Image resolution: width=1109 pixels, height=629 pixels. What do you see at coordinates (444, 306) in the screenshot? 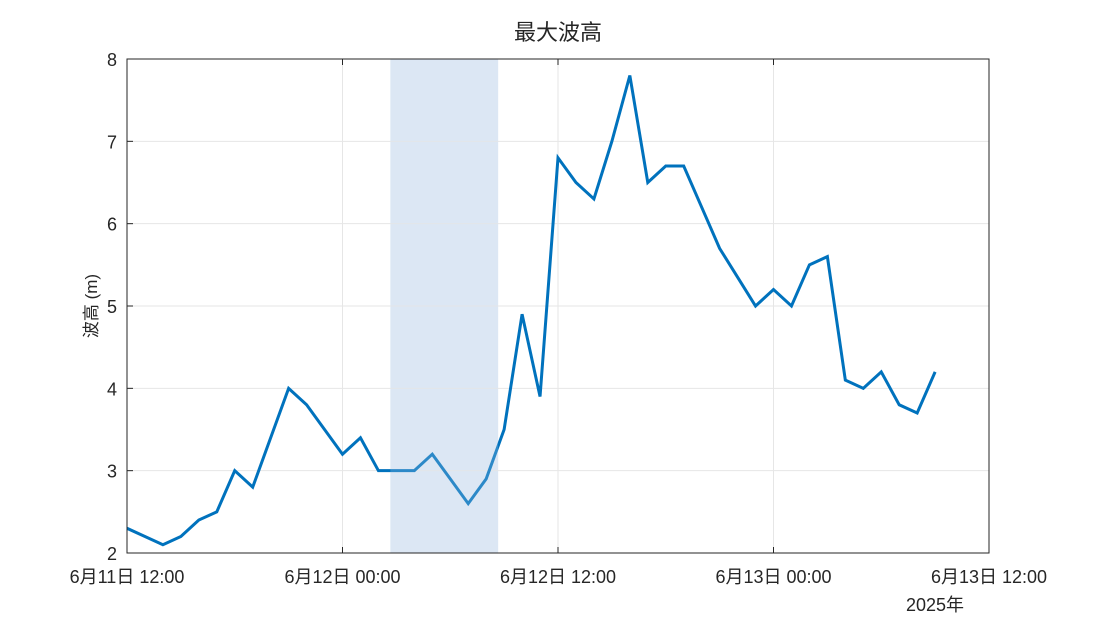
I see `highlight-band-overlay` at bounding box center [444, 306].